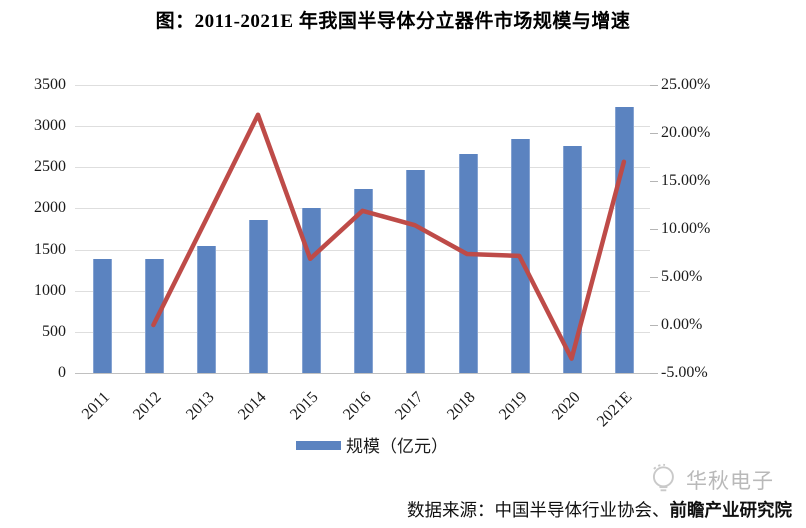 This screenshot has width=806, height=528. What do you see at coordinates (409, 406) in the screenshot?
I see `x-tick-2017: 2017` at bounding box center [409, 406].